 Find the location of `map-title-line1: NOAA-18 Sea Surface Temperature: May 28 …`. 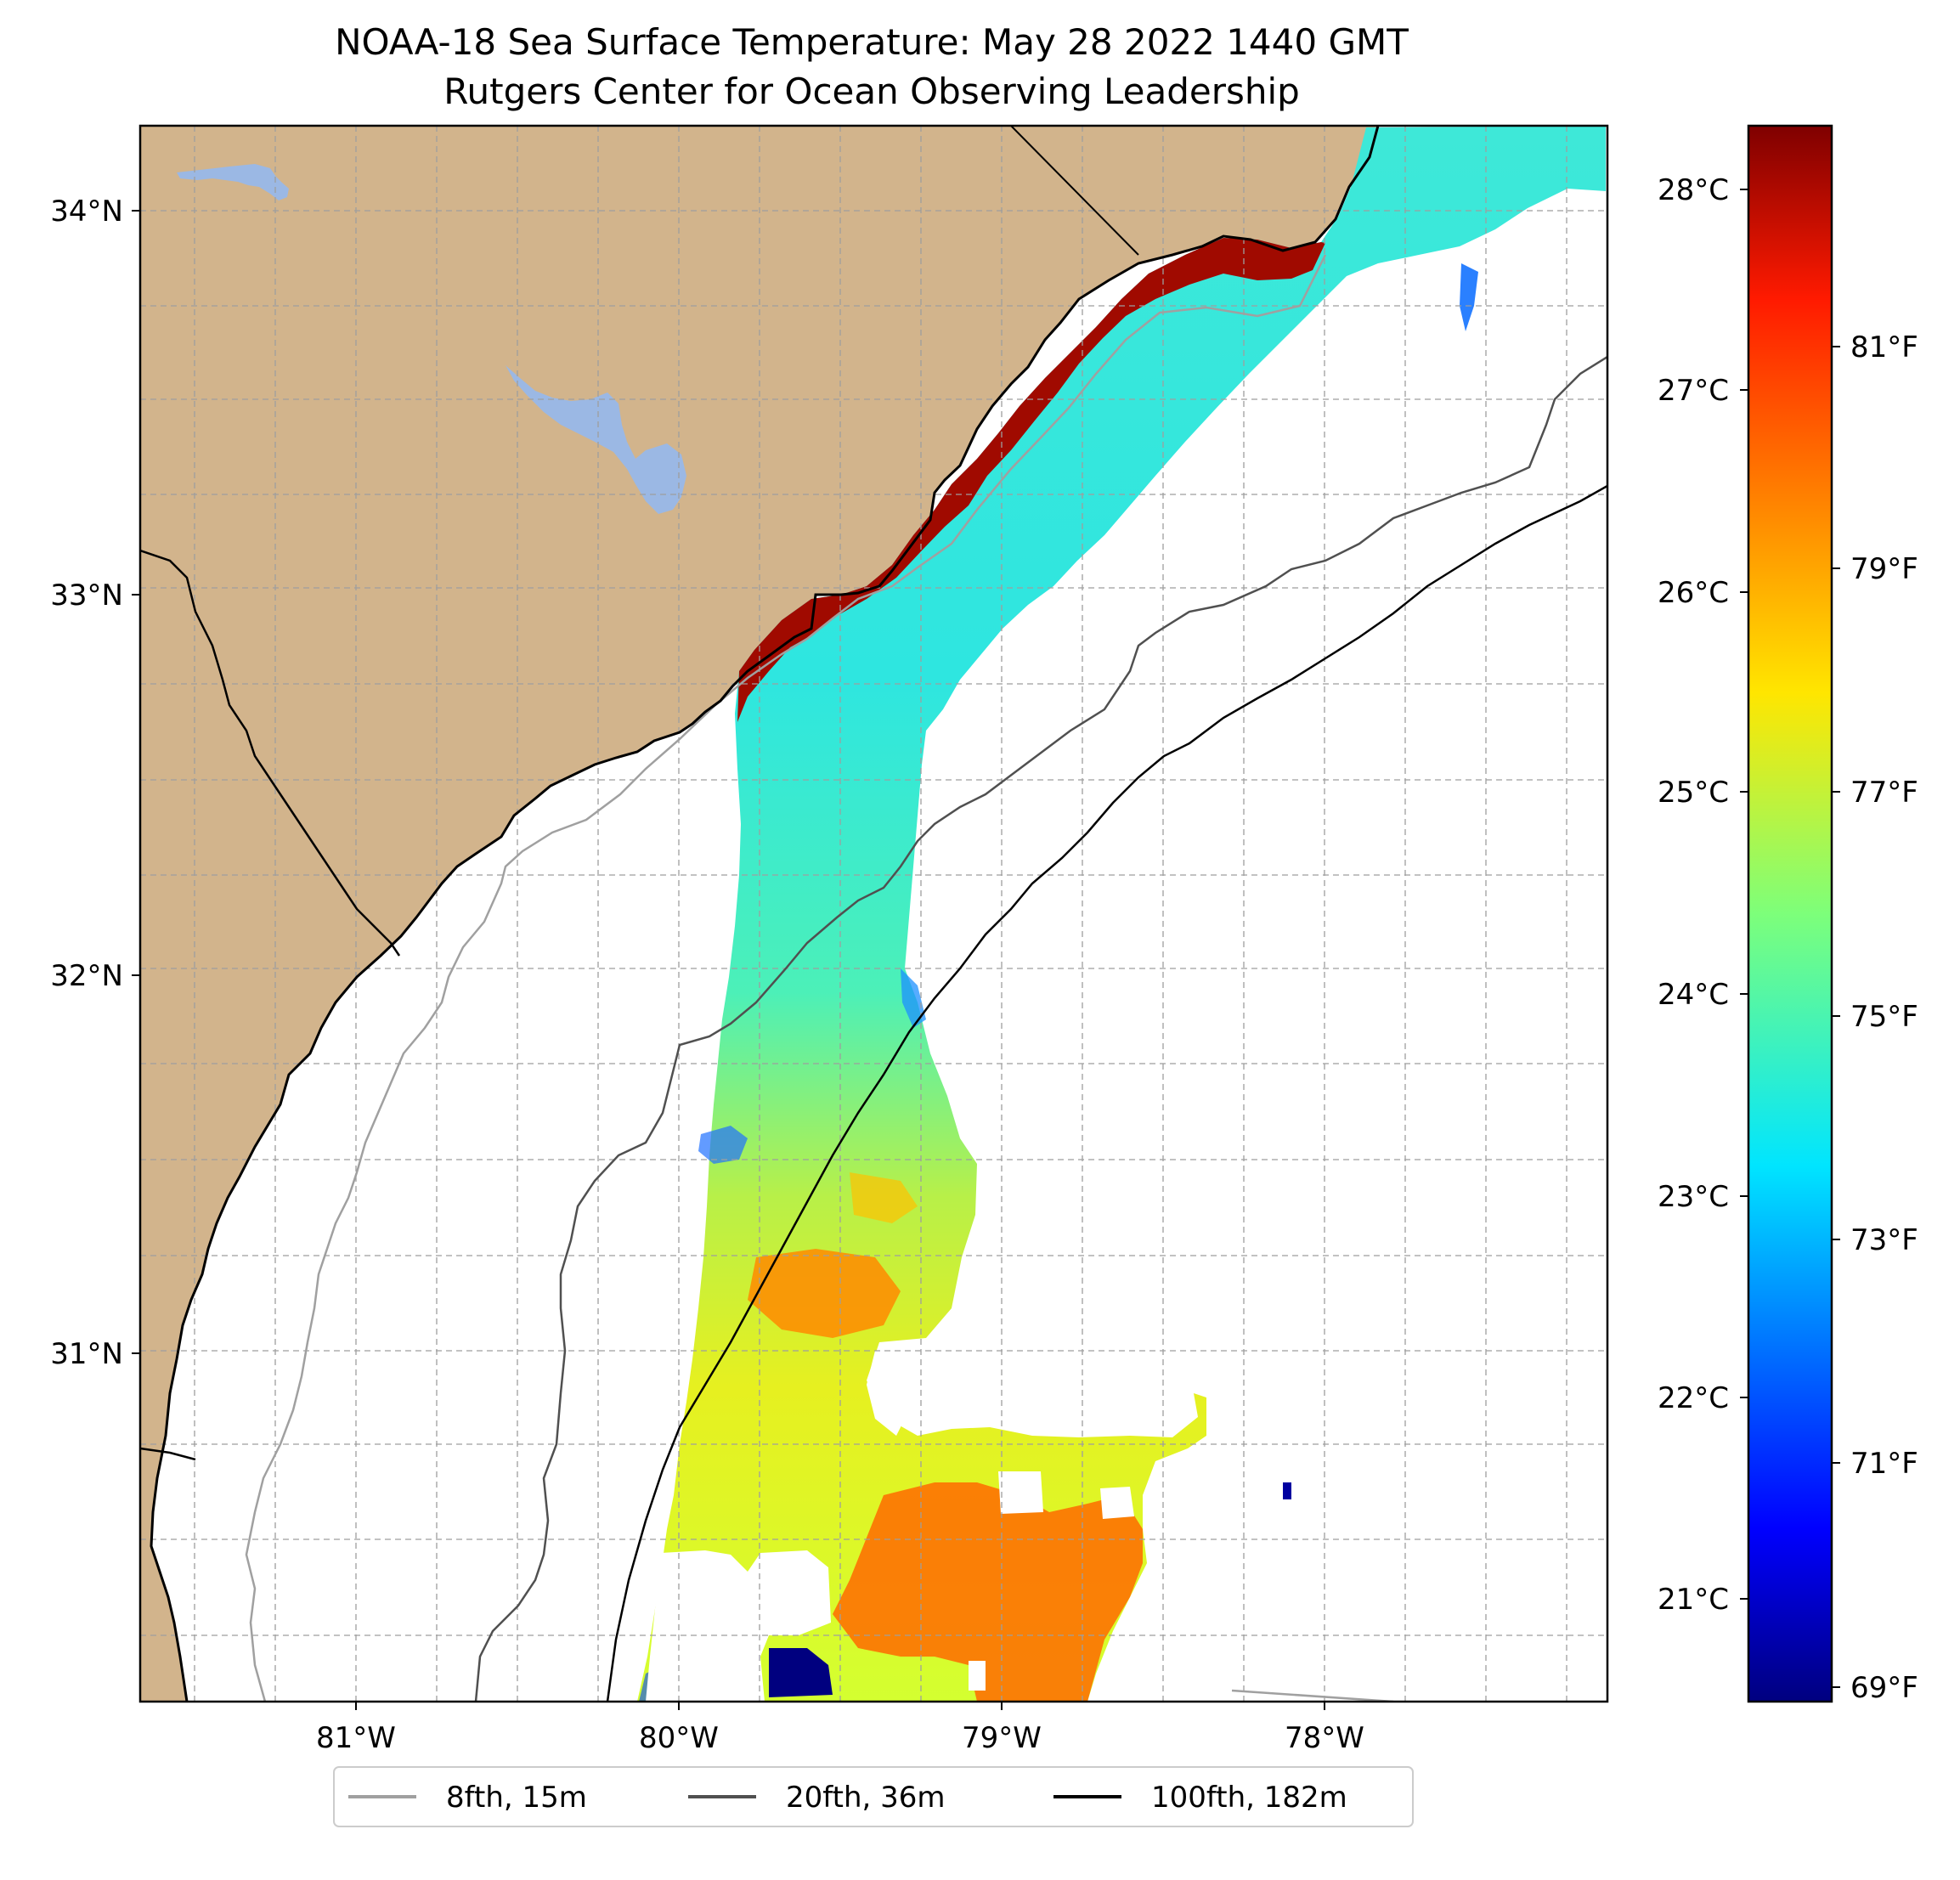

map-title-line1: NOAA-18 Sea Surface Temperature: May 28 … is located at coordinates (872, 42).